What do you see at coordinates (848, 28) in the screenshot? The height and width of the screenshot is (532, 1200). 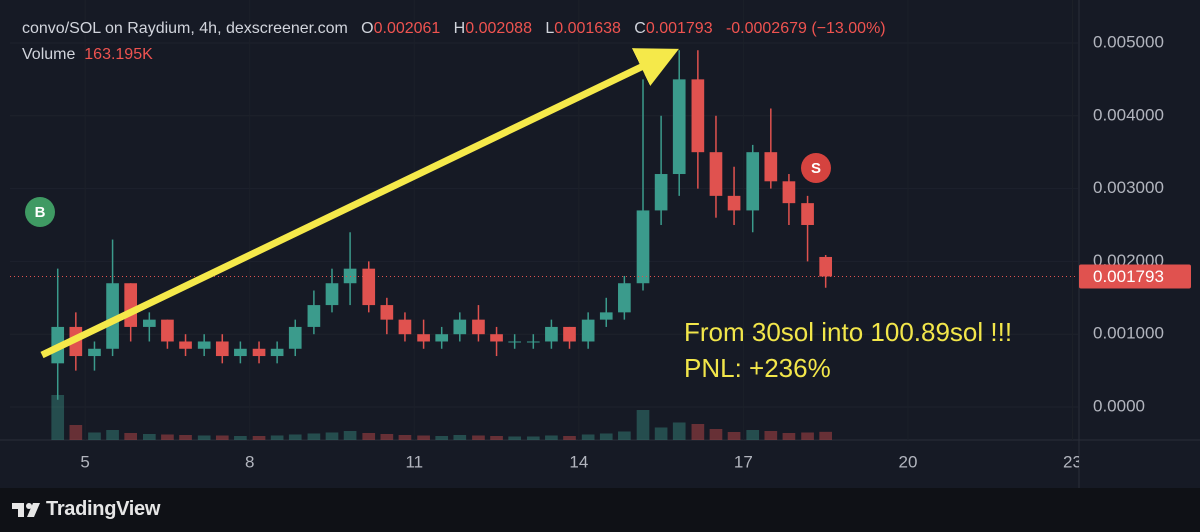 I see `change-pct: (−13.00%)` at bounding box center [848, 28].